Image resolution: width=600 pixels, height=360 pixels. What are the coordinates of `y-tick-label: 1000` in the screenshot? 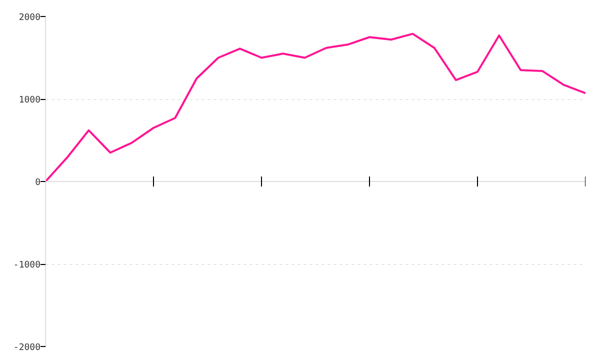 It's located at (29, 101).